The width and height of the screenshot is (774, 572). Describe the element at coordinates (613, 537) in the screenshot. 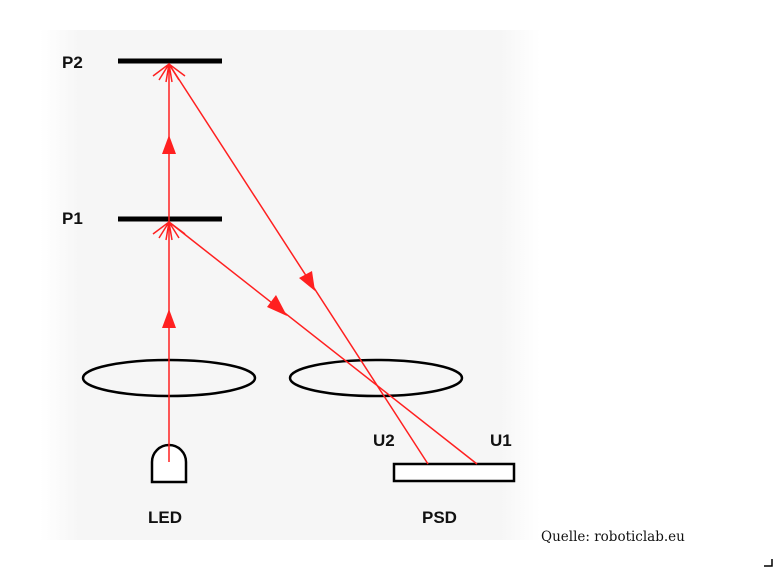

I see `source-credit: Quelle: roboticlab.eu` at that location.